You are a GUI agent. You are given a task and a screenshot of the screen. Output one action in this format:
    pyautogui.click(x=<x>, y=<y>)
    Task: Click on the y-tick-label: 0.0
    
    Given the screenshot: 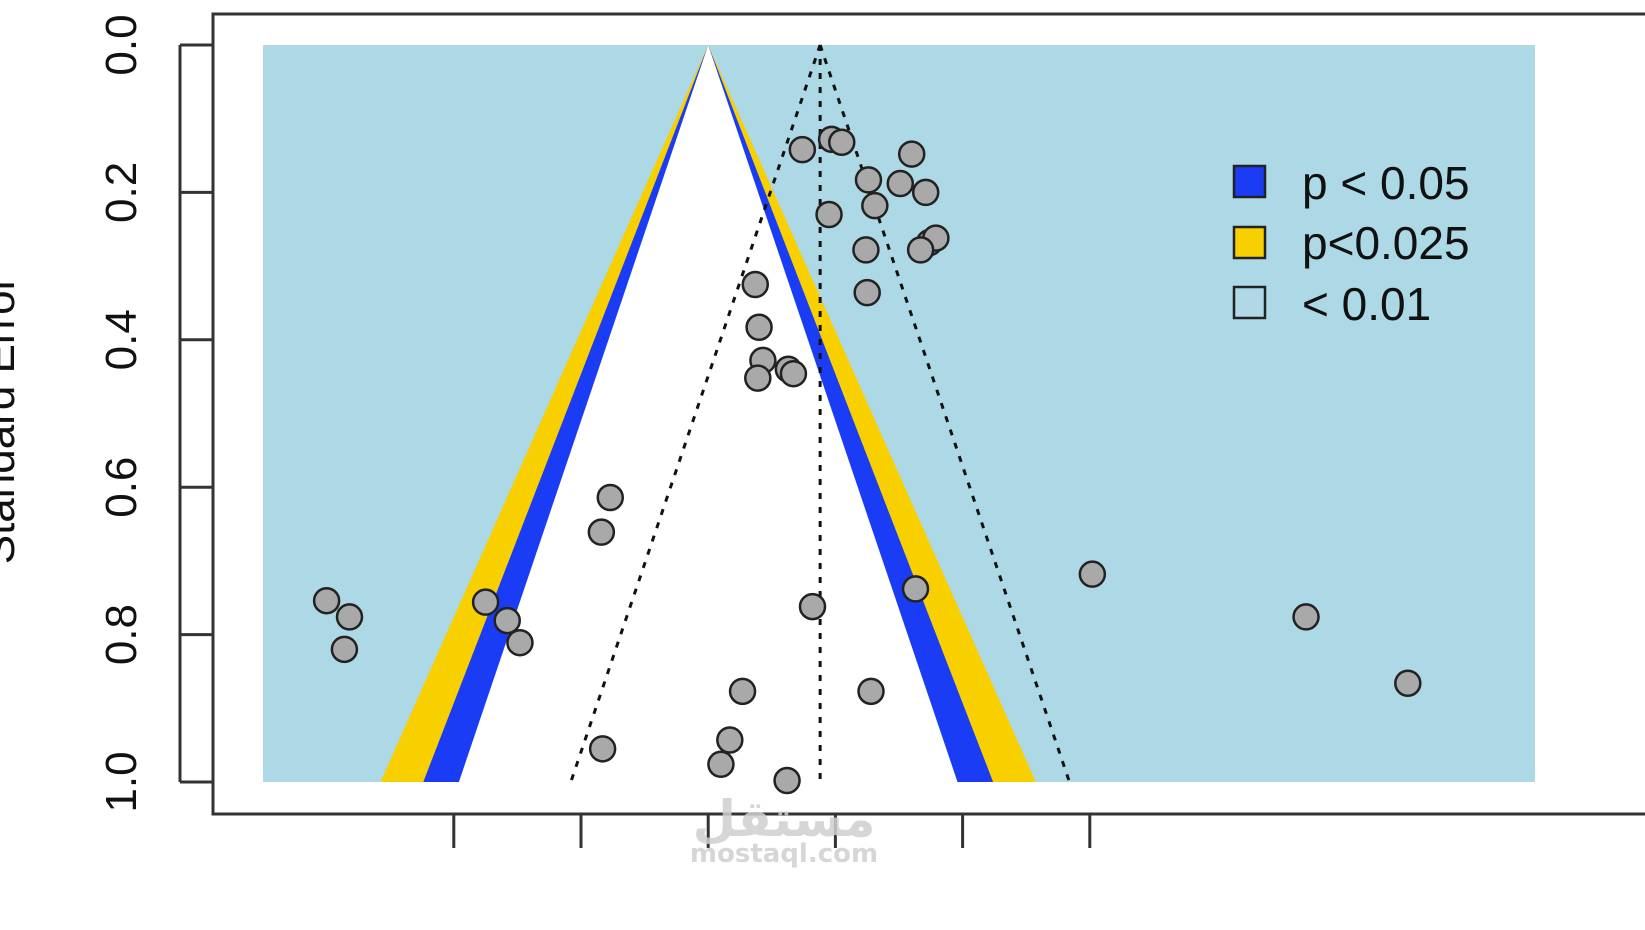 What is the action you would take?
    pyautogui.click(x=121, y=44)
    